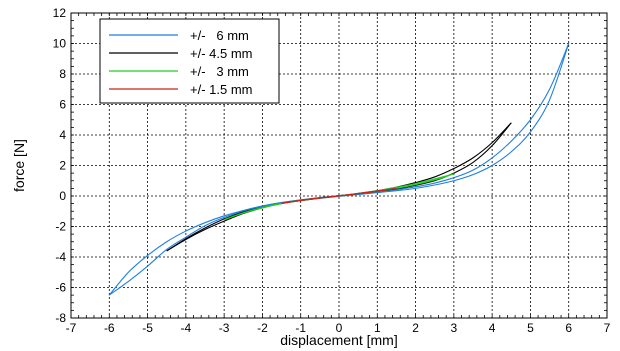 The height and width of the screenshot is (351, 620). Describe the element at coordinates (568, 328) in the screenshot. I see `x-tick-label: 6` at that location.